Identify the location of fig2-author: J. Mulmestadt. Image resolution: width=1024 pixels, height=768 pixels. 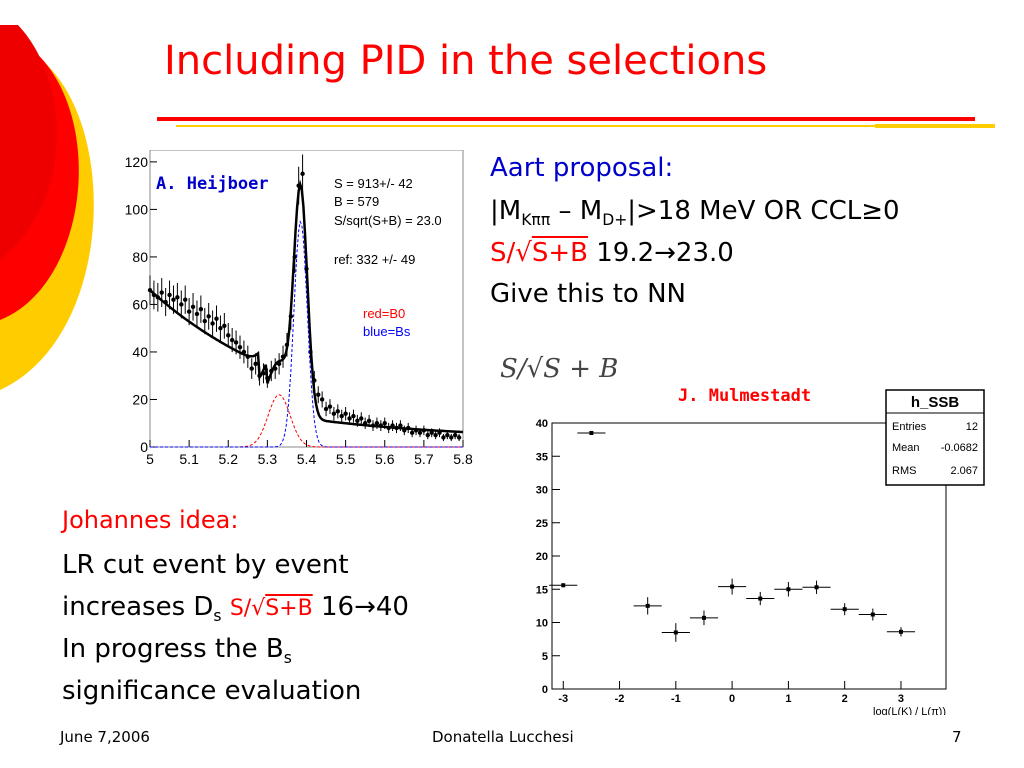
(745, 396).